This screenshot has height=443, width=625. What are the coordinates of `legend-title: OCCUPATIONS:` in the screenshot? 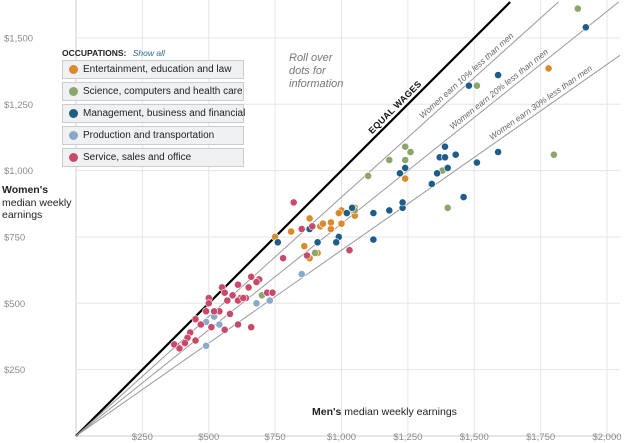 It's located at (94, 53).